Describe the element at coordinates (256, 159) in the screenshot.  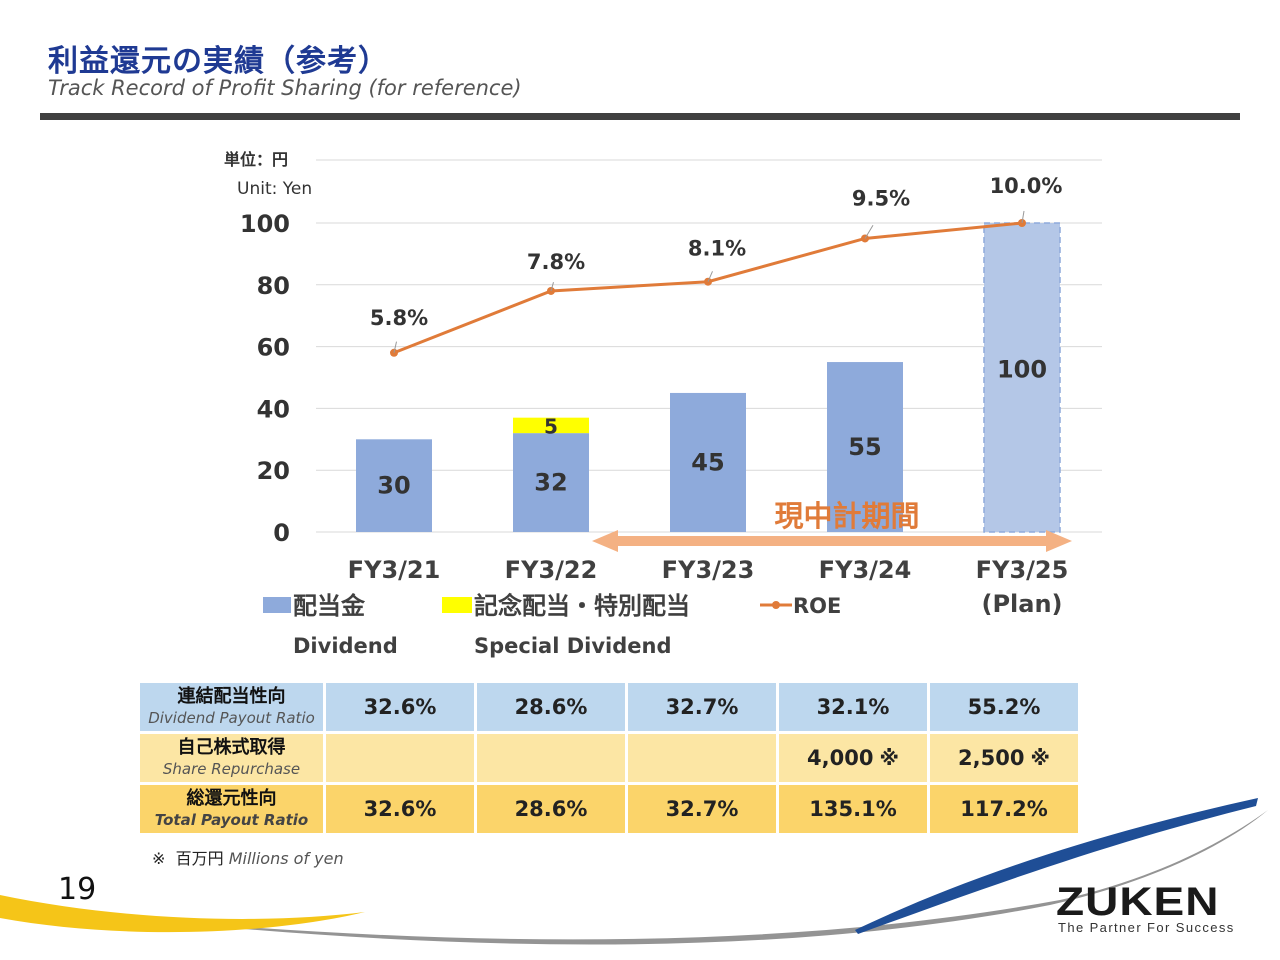
I see `unit-label-ja: 単位：円` at that location.